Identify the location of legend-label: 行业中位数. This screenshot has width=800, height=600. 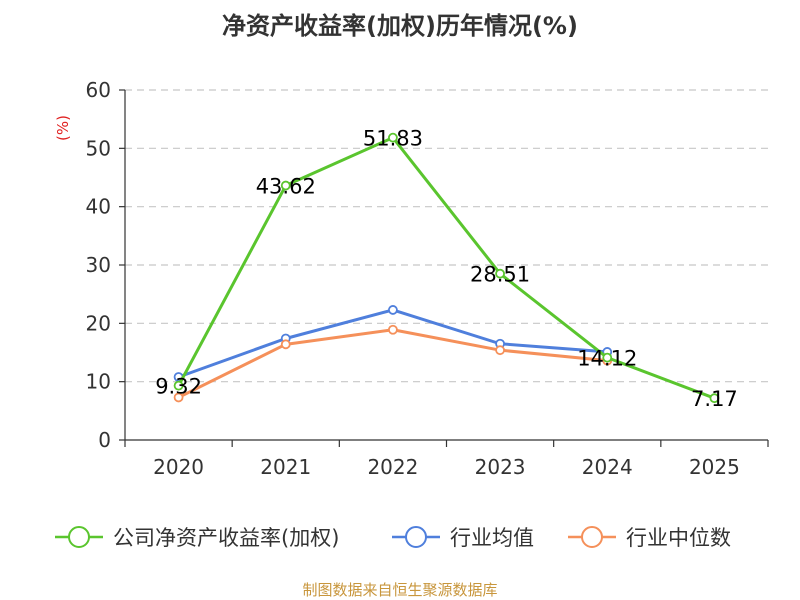
(678, 538).